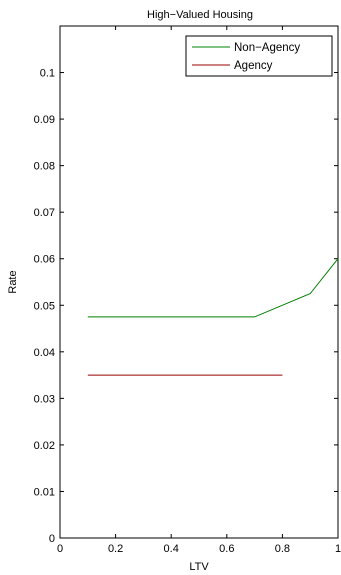  What do you see at coordinates (47, 74) in the screenshot?
I see `y-tick-label: 0.1` at bounding box center [47, 74].